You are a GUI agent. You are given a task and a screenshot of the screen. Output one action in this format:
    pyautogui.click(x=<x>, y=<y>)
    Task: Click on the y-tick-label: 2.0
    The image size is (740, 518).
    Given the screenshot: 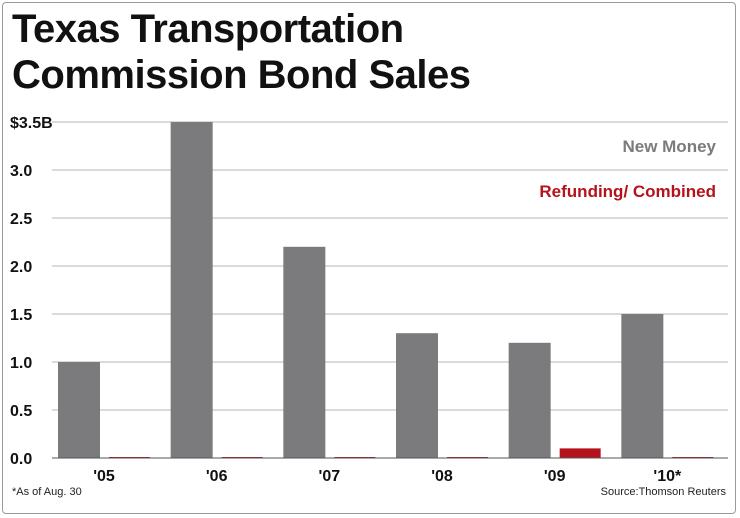 What is the action you would take?
    pyautogui.click(x=21, y=267)
    